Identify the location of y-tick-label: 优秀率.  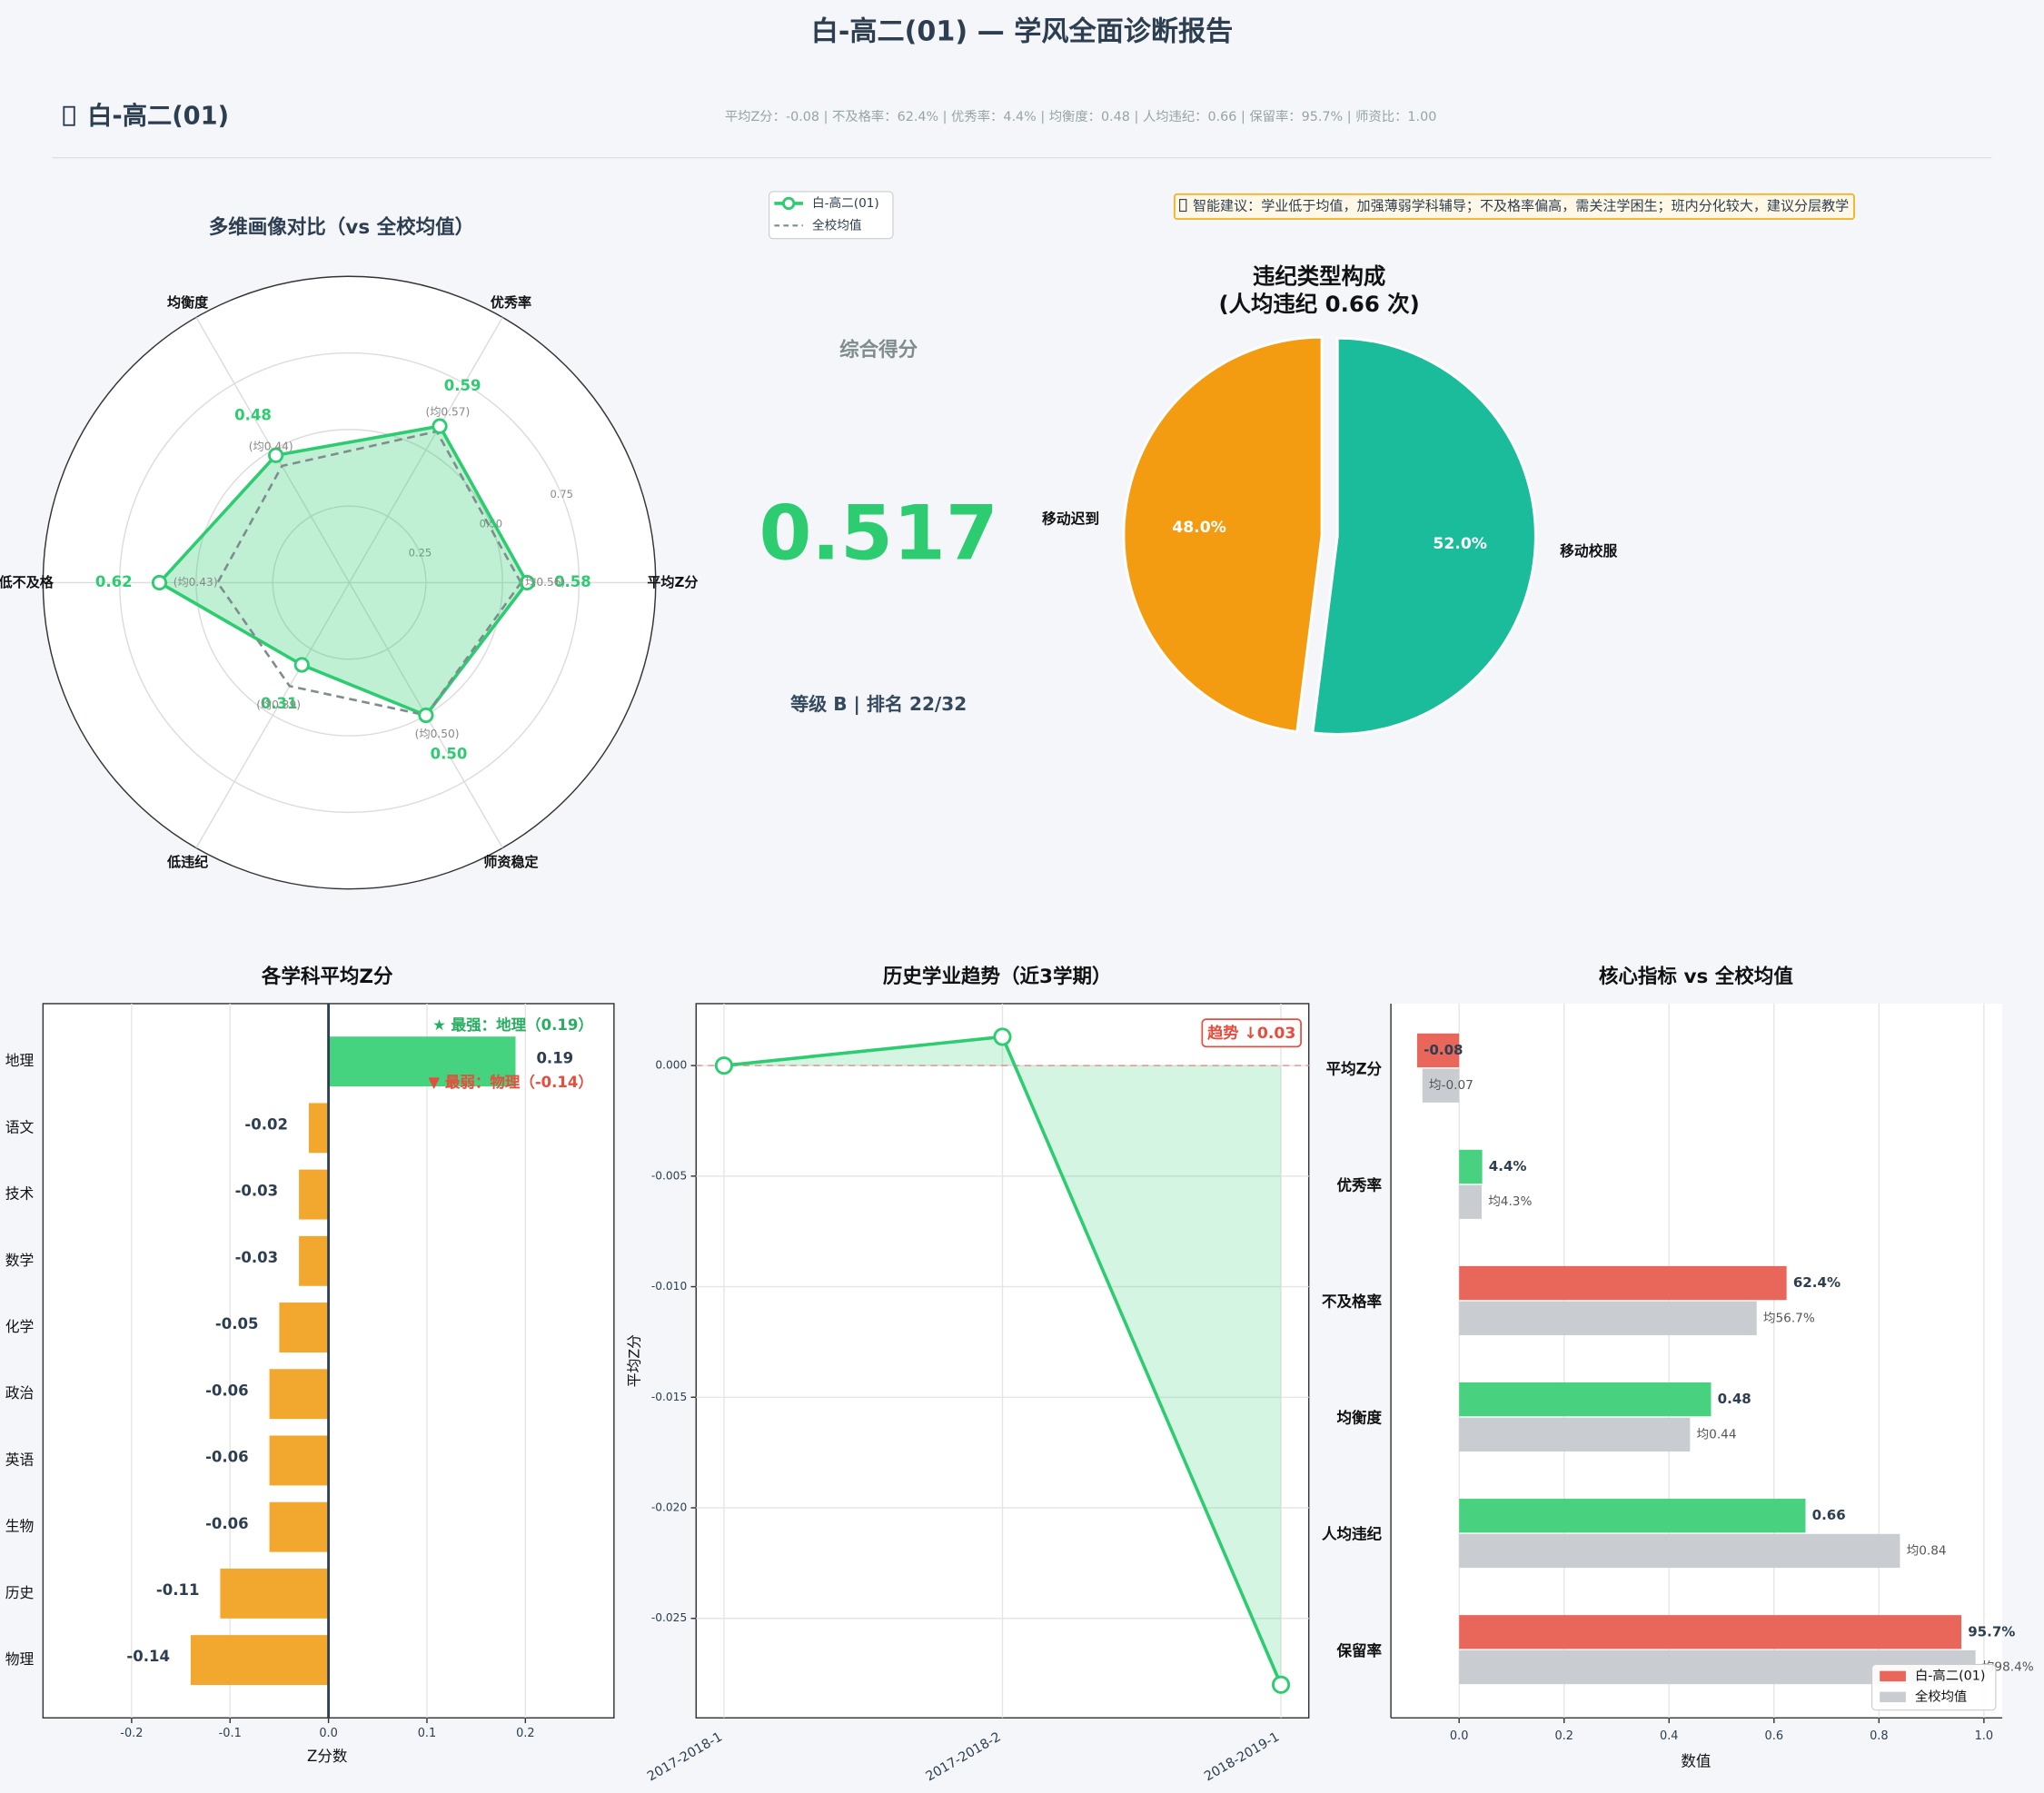
(1360, 1185).